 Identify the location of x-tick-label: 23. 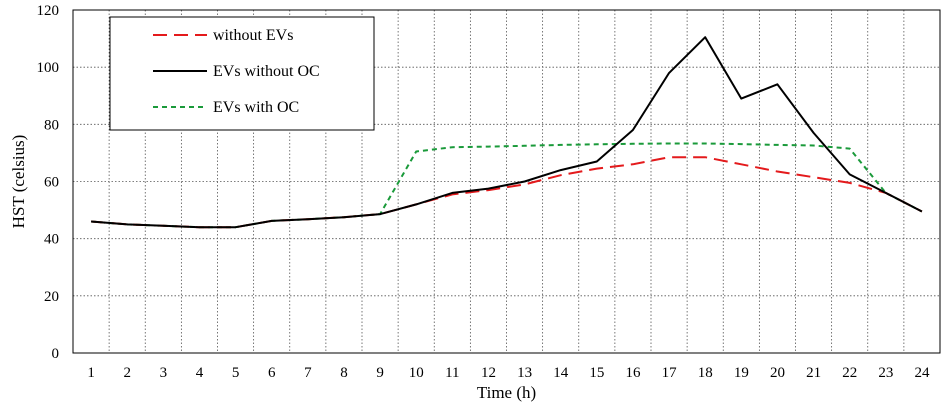
(885, 373).